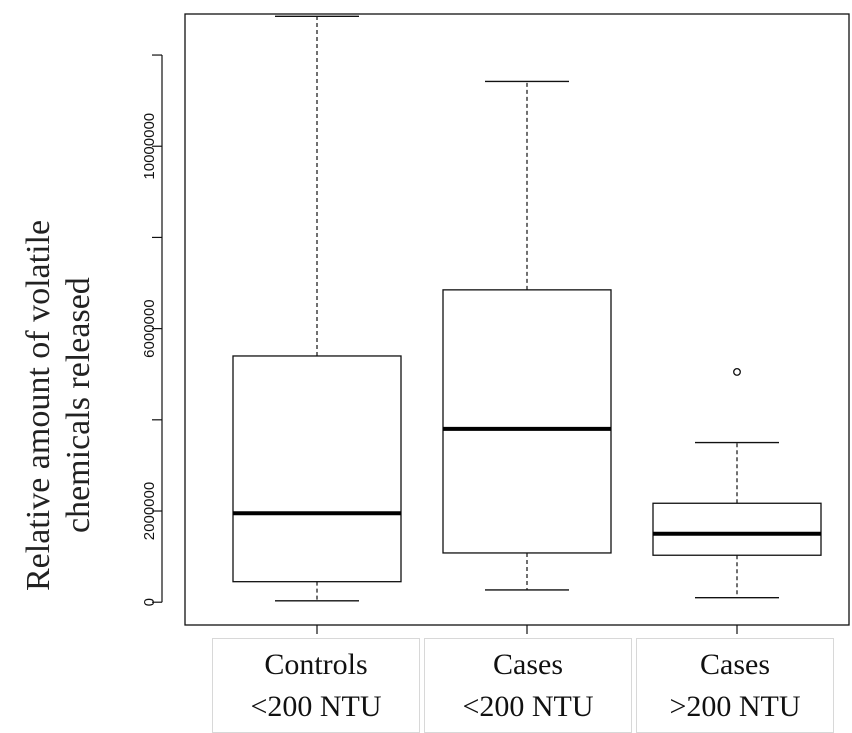  I want to click on category-label-cases-lt200: Cases <200 NTU, so click(528, 685).